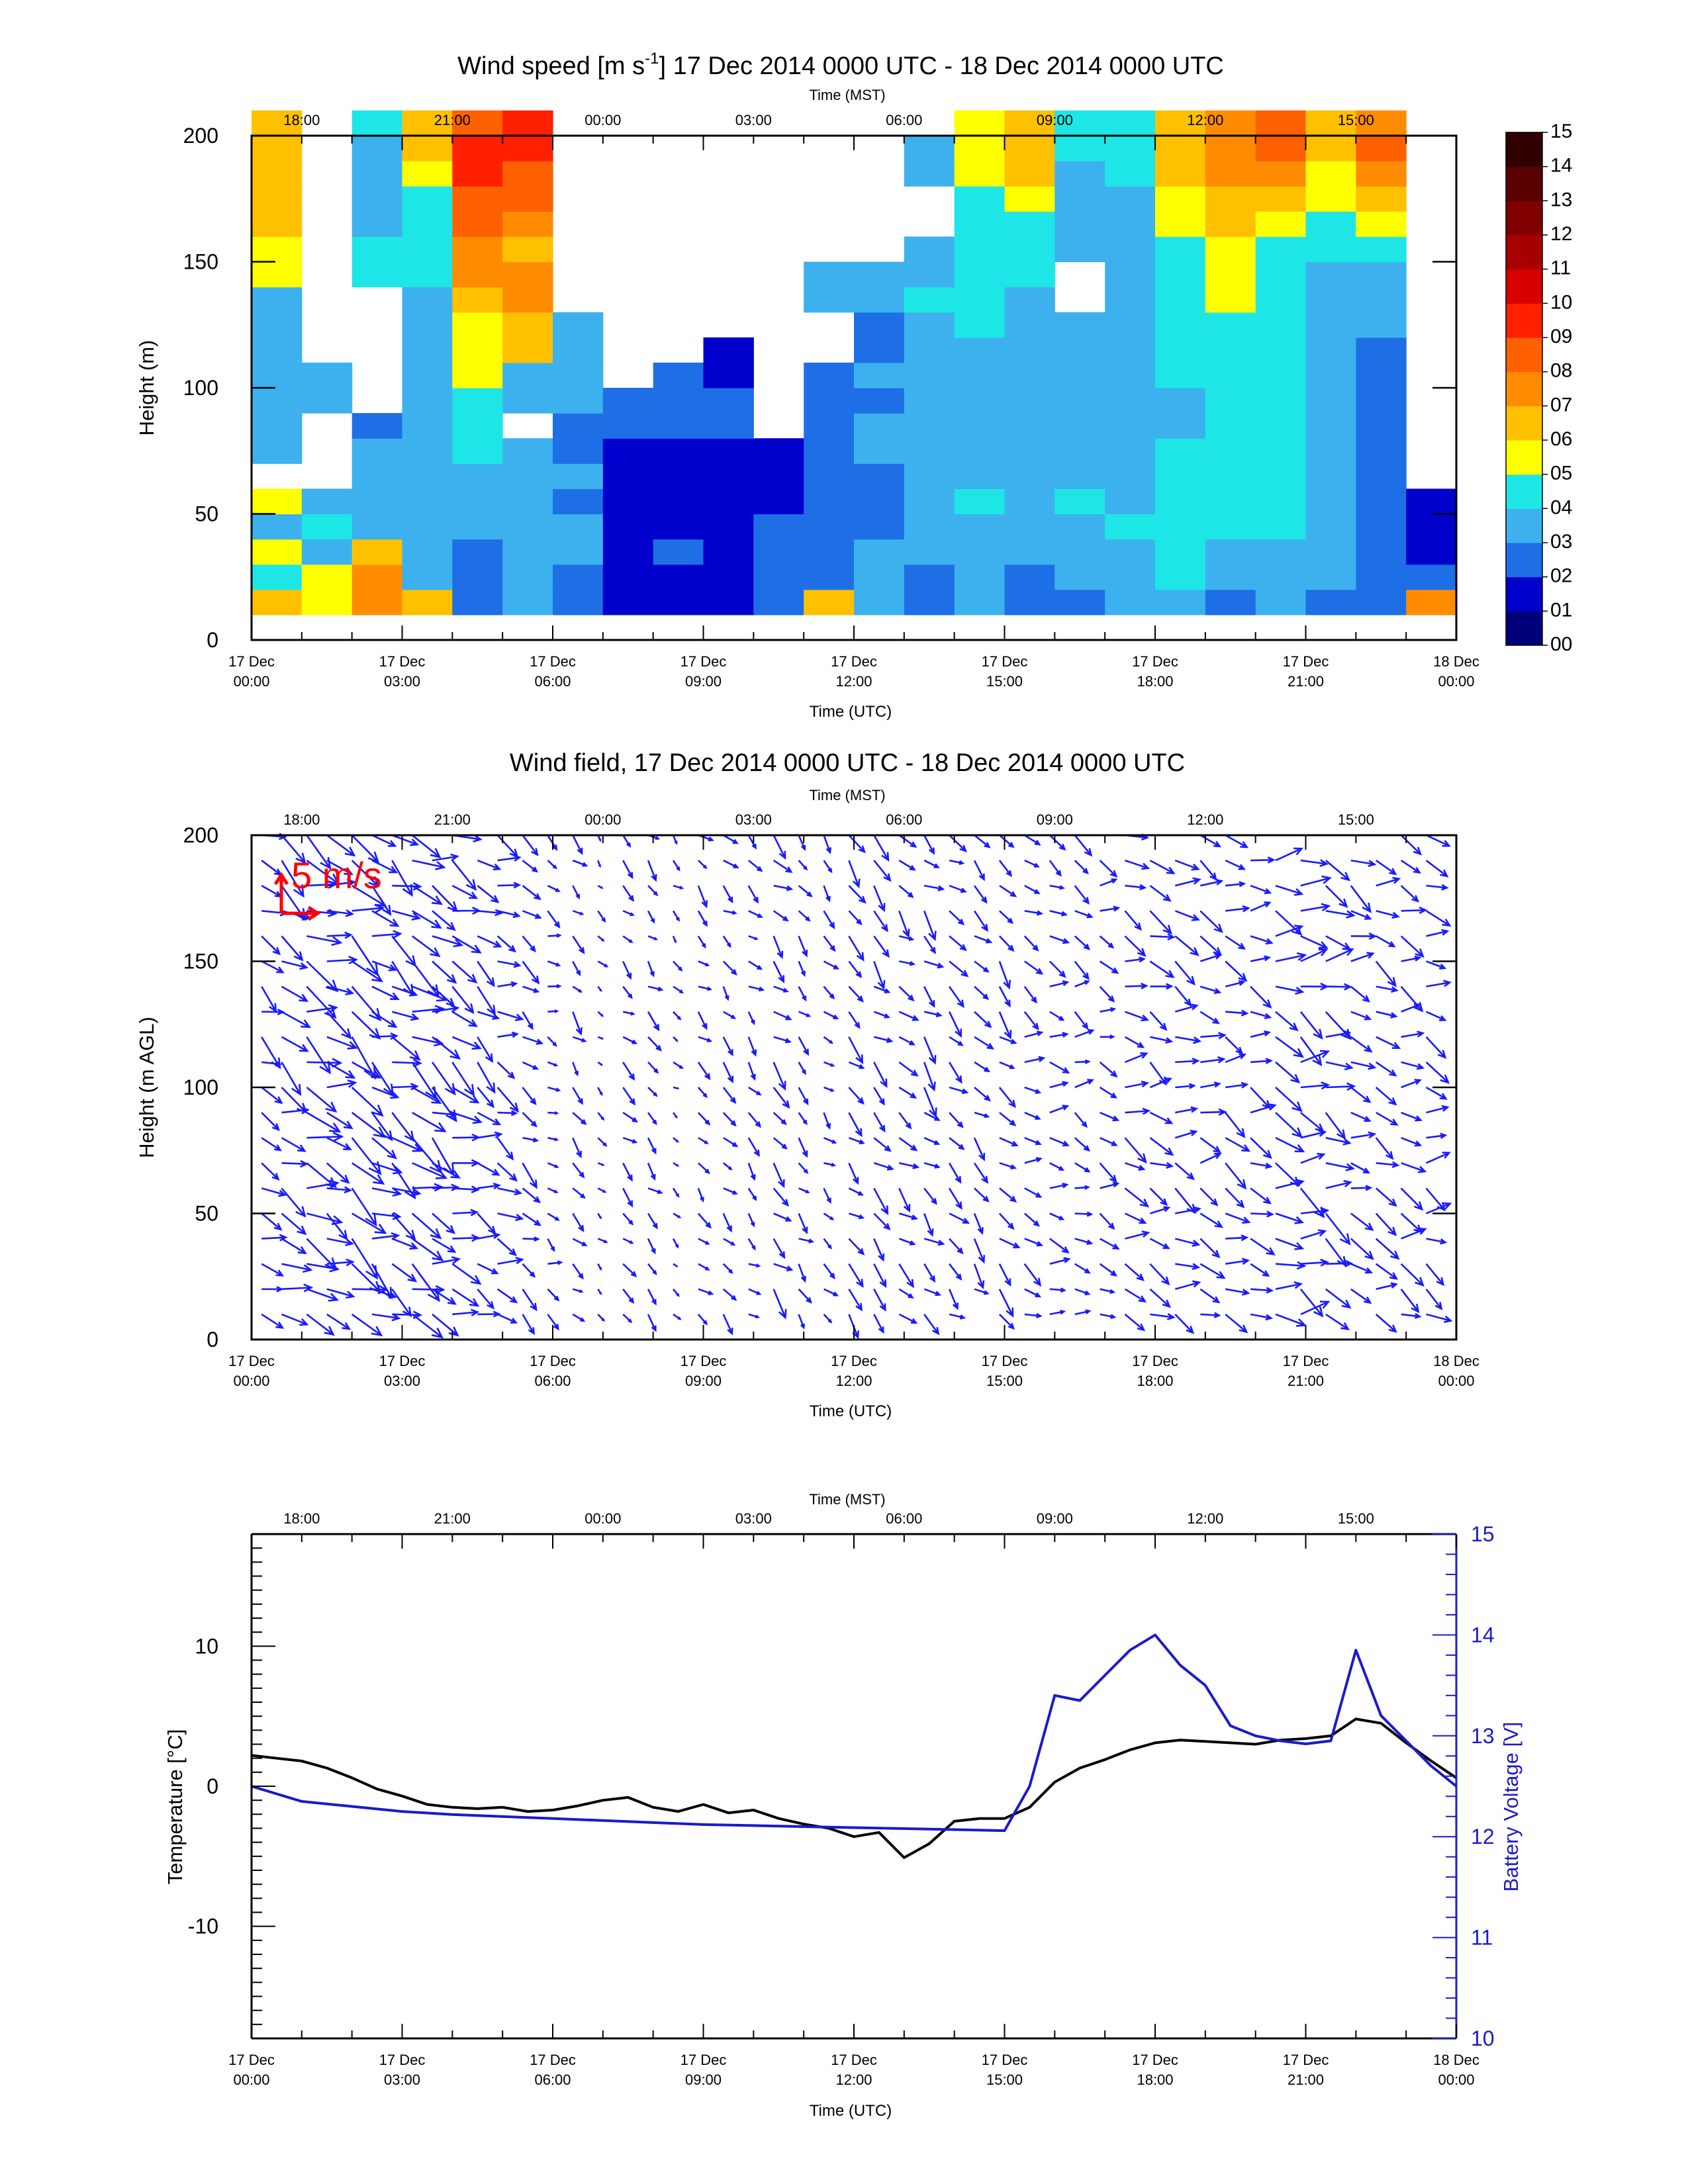 Image resolution: width=1688 pixels, height=2184 pixels. Describe the element at coordinates (200, 1087) in the screenshot. I see `y-tick-label: 100` at that location.